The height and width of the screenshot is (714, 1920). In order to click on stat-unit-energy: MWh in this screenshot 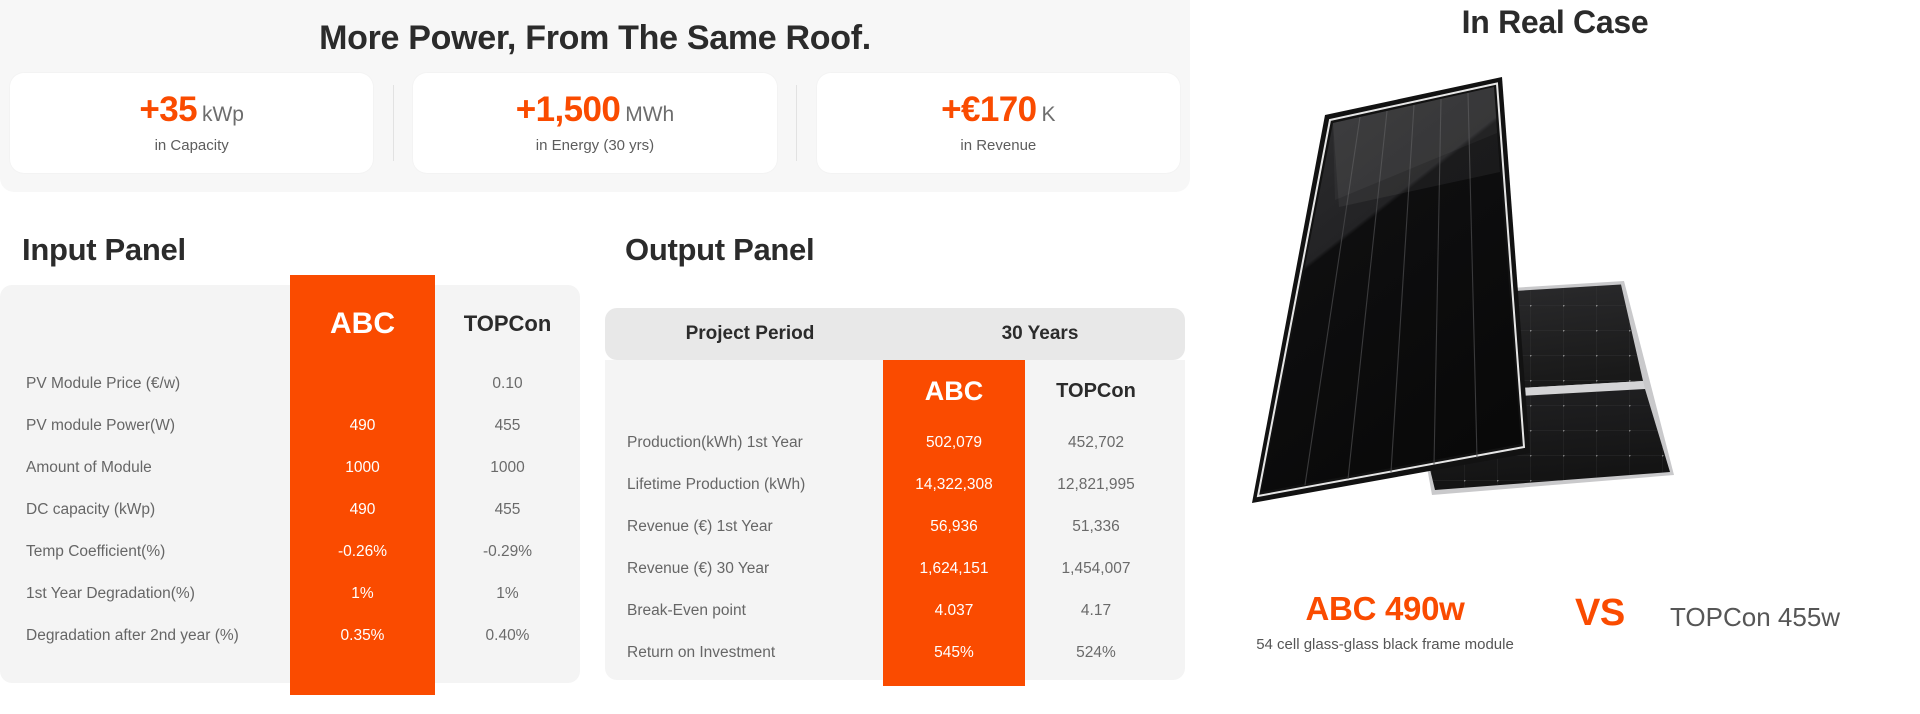, I will do `click(650, 114)`.